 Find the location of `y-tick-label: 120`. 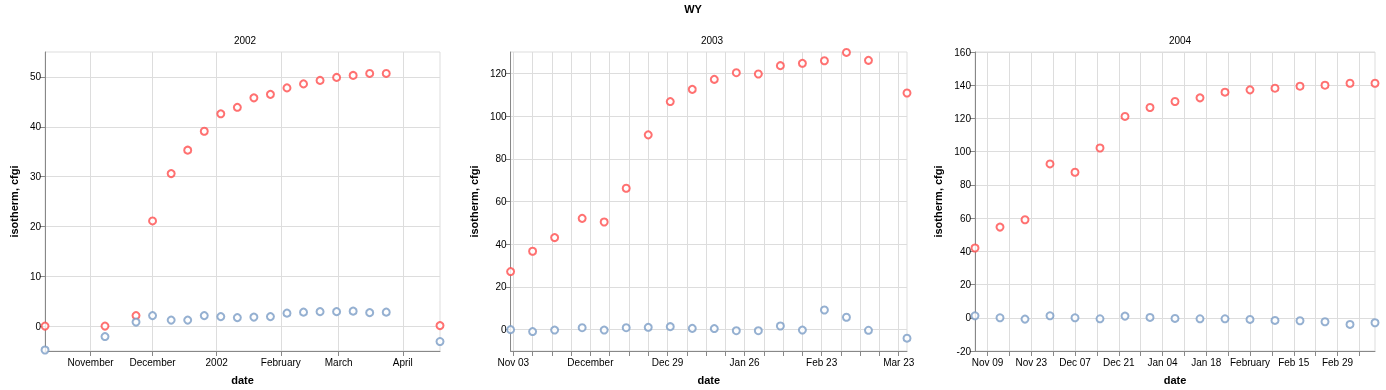

y-tick-label: 120 is located at coordinates (963, 118).